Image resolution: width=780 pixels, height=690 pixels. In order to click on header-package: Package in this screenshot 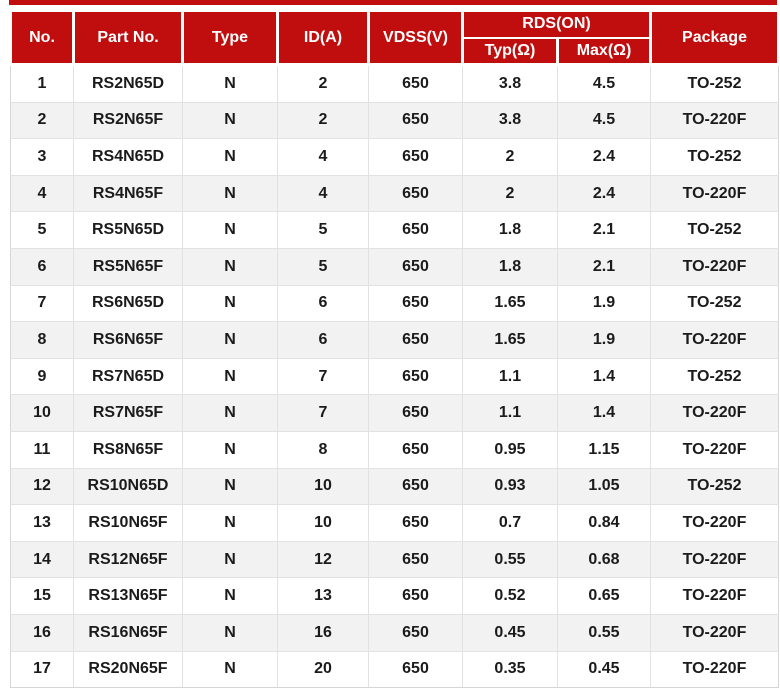, I will do `click(714, 37)`.